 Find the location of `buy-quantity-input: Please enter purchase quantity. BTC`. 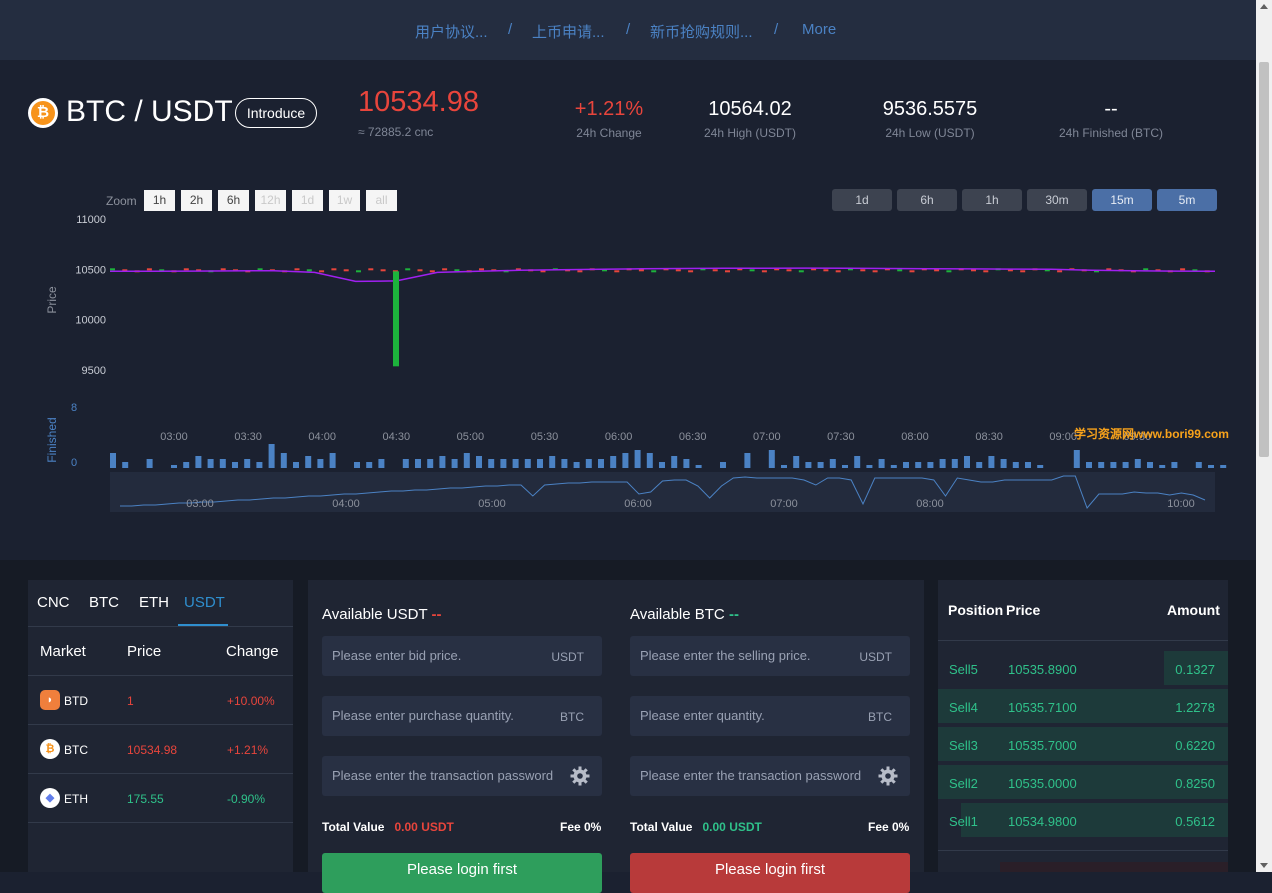

buy-quantity-input: Please enter purchase quantity. BTC is located at coordinates (462, 716).